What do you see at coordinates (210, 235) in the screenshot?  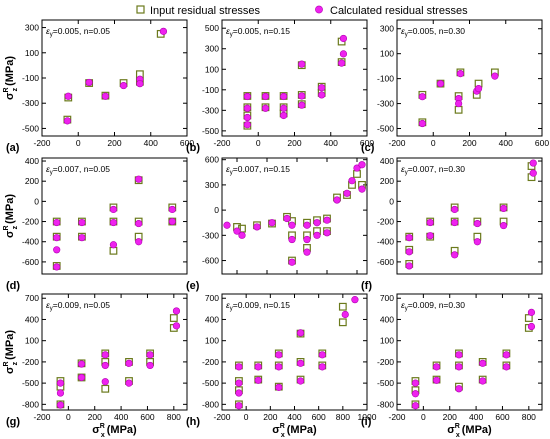 I see `y-tick-label: -300` at bounding box center [210, 235].